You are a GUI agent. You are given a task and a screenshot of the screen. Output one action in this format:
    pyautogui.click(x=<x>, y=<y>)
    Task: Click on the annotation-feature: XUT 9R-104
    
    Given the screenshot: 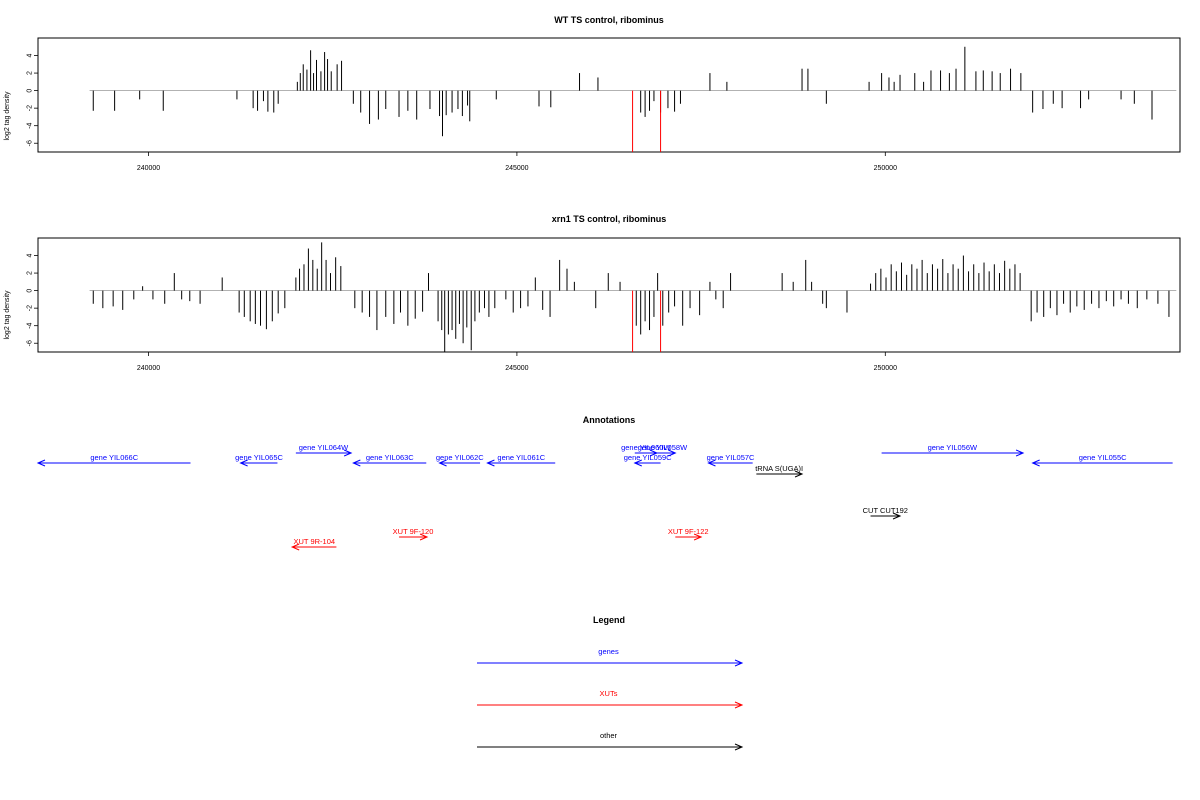 What is the action you would take?
    pyautogui.click(x=313, y=544)
    